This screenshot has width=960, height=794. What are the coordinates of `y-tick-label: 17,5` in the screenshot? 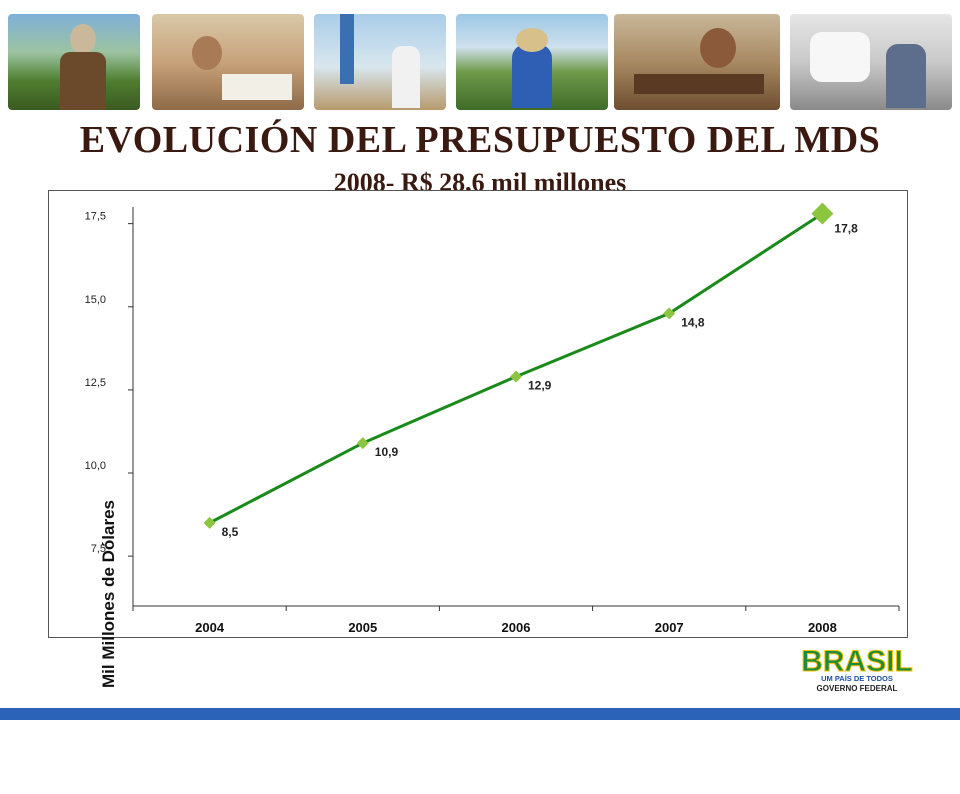 It's located at (95, 217).